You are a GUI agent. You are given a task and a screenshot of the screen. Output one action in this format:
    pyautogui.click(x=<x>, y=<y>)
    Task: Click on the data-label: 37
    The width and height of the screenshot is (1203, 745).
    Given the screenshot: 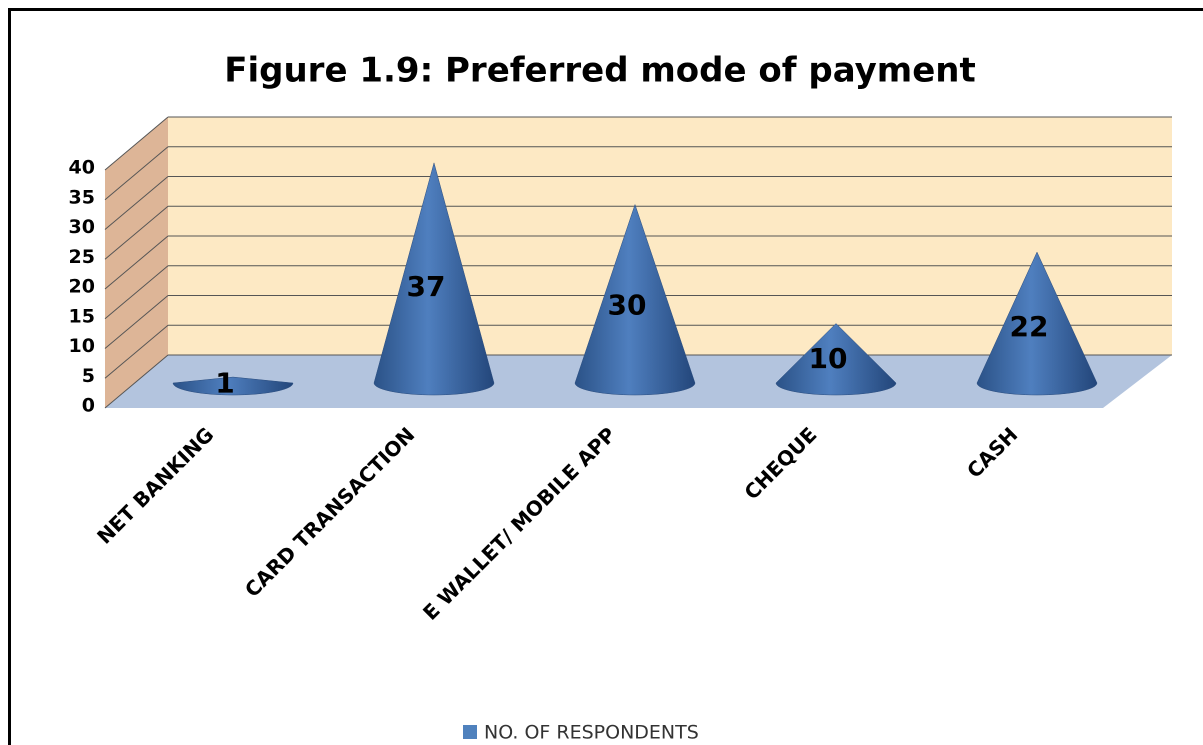 What is the action you would take?
    pyautogui.click(x=426, y=286)
    